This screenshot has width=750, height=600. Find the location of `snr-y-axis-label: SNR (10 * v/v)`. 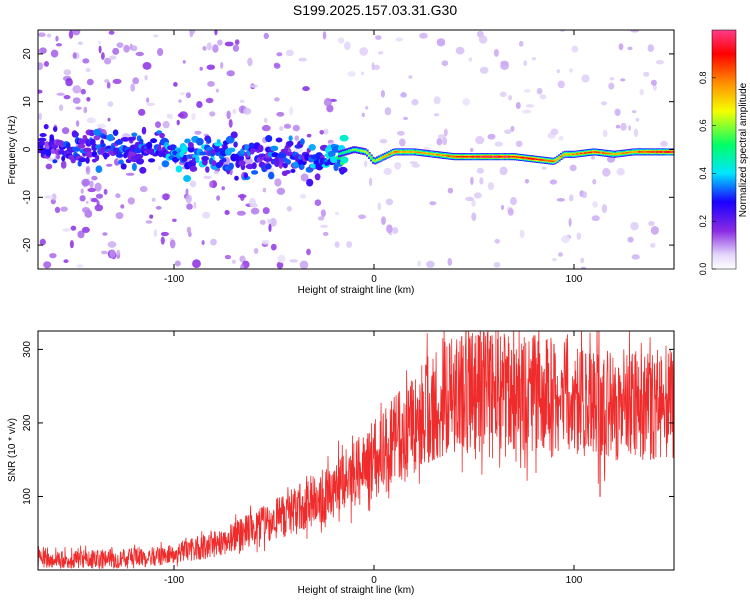

snr-y-axis-label: SNR (10 * v/v) is located at coordinates (12, 450).